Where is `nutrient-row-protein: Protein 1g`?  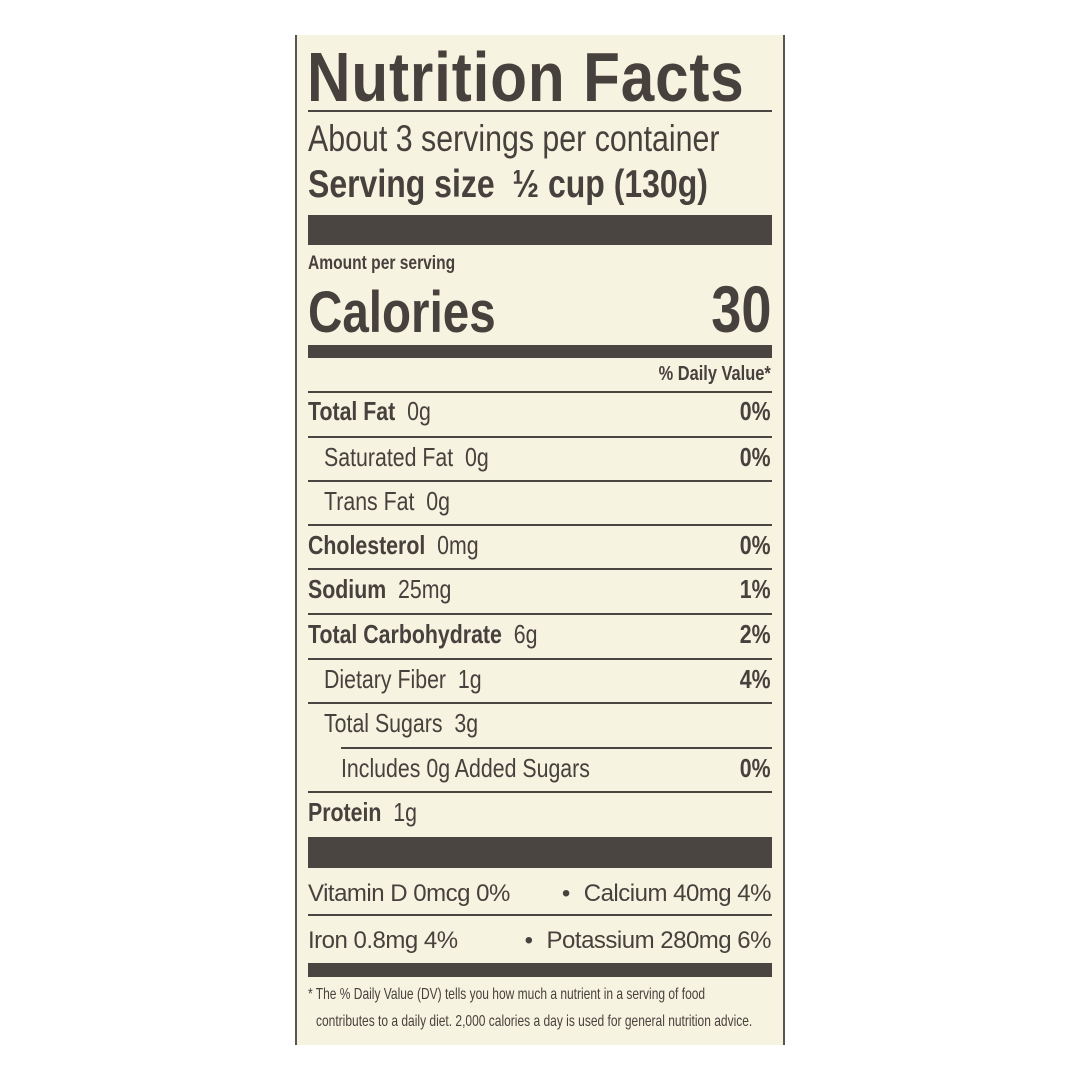 nutrient-row-protein: Protein 1g is located at coordinates (363, 812).